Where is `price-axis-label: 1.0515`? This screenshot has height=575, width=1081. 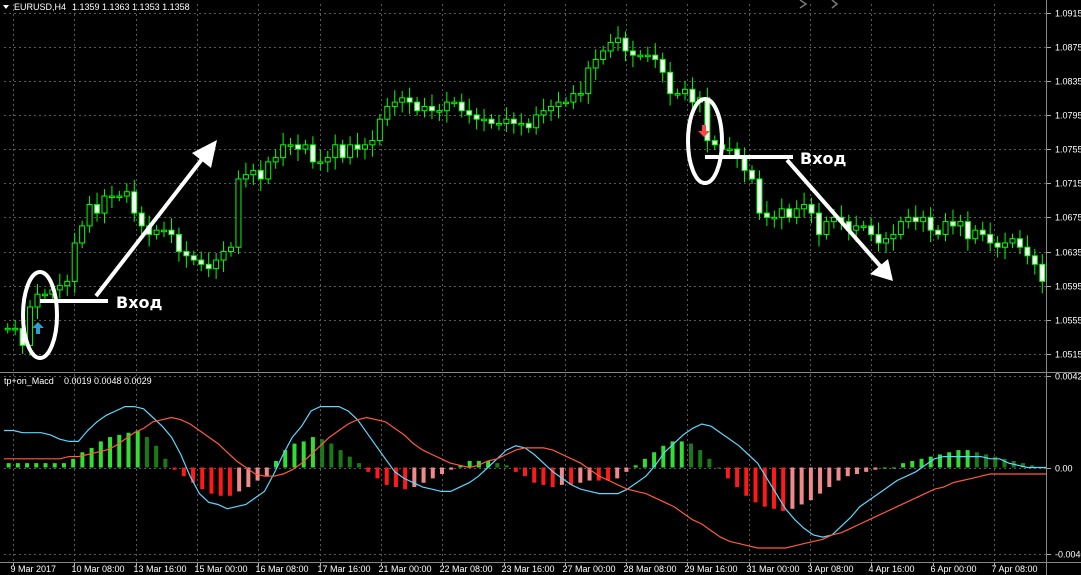
price-axis-label: 1.0515 is located at coordinates (1068, 355).